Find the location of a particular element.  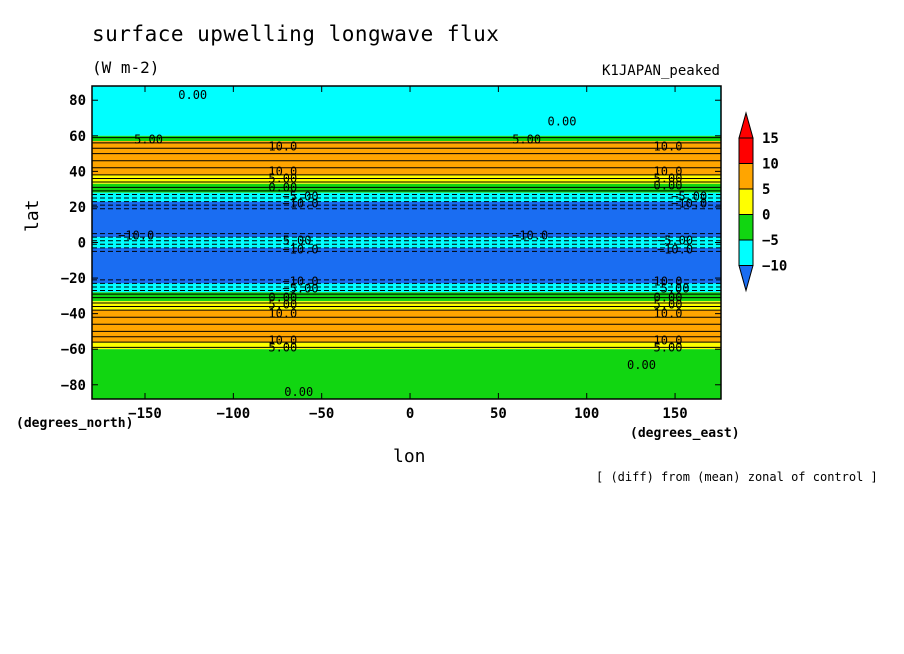

colorbar-top-arrow is located at coordinates (746, 125).